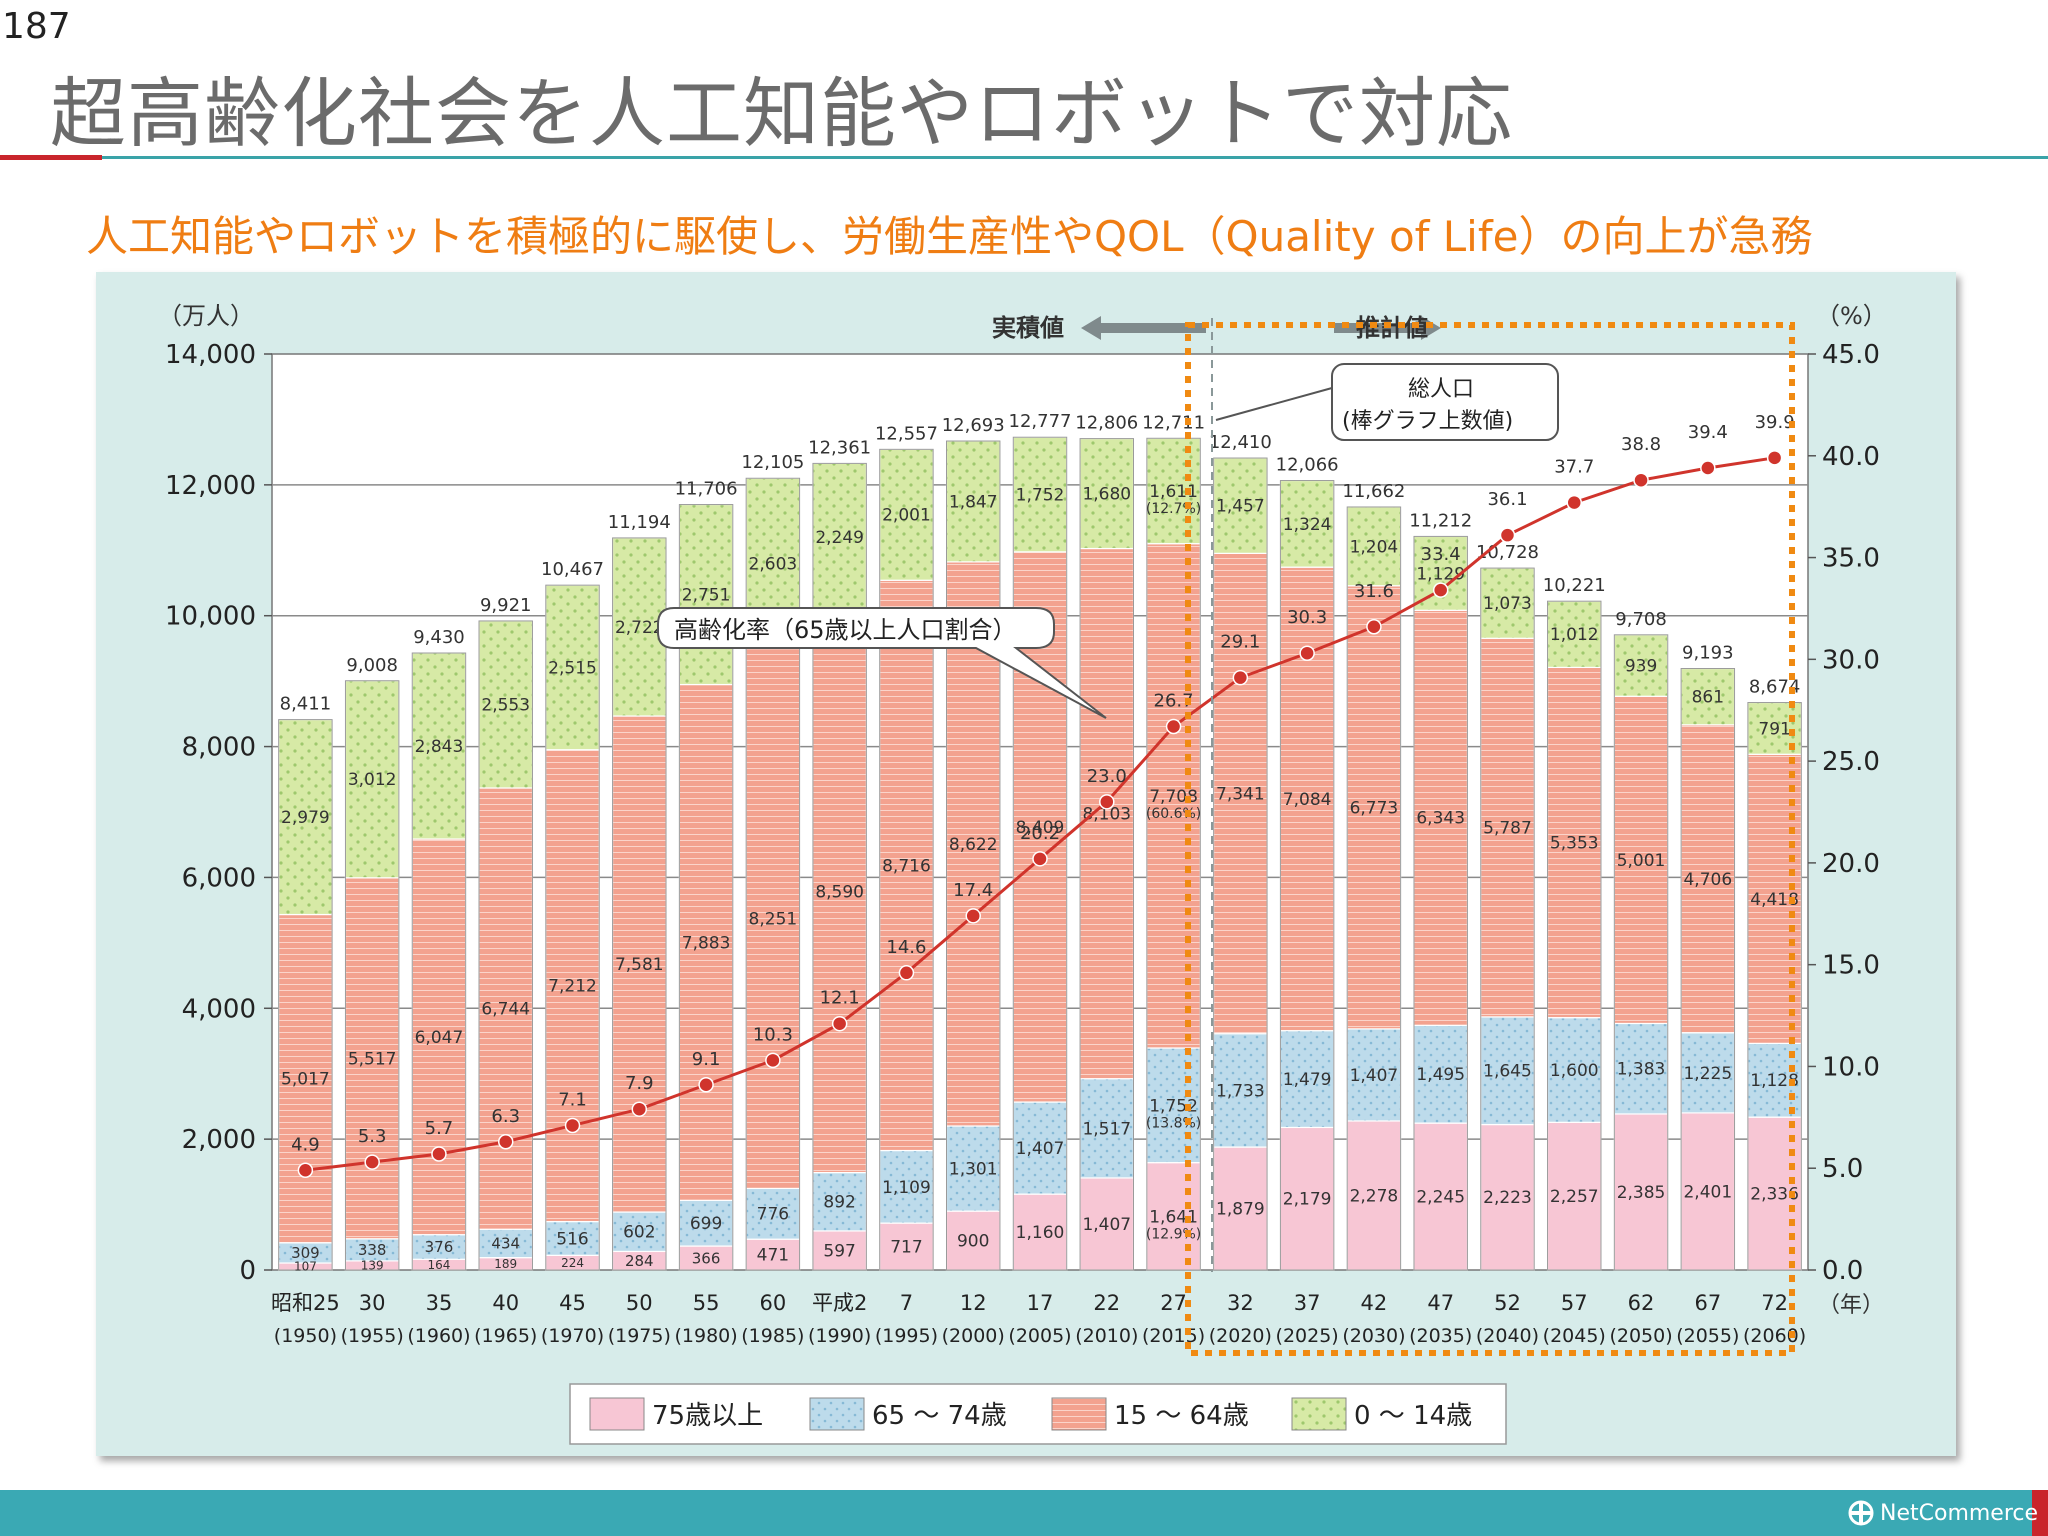  Describe the element at coordinates (1707, 1336) in the screenshot. I see `x-tick-sublabel: (2055)` at that location.